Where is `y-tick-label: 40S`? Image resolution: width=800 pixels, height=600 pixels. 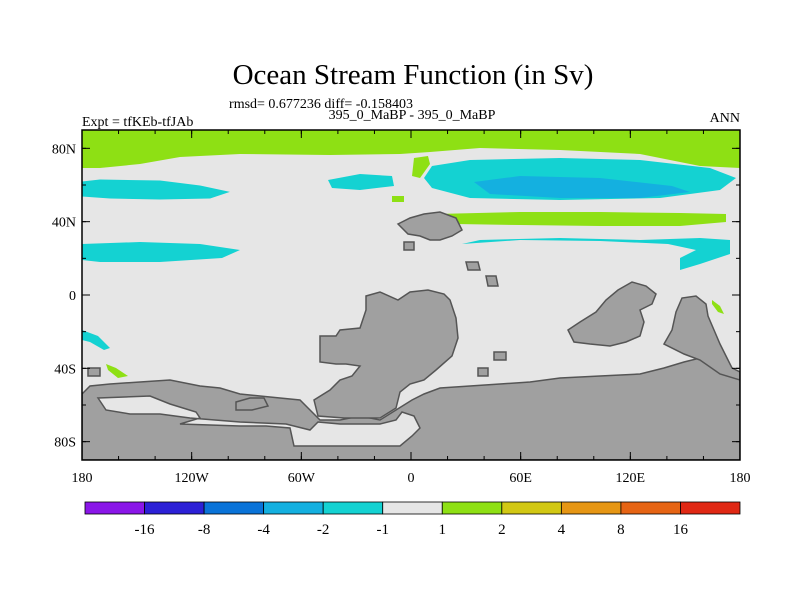 y-tick-label: 40S is located at coordinates (65, 369).